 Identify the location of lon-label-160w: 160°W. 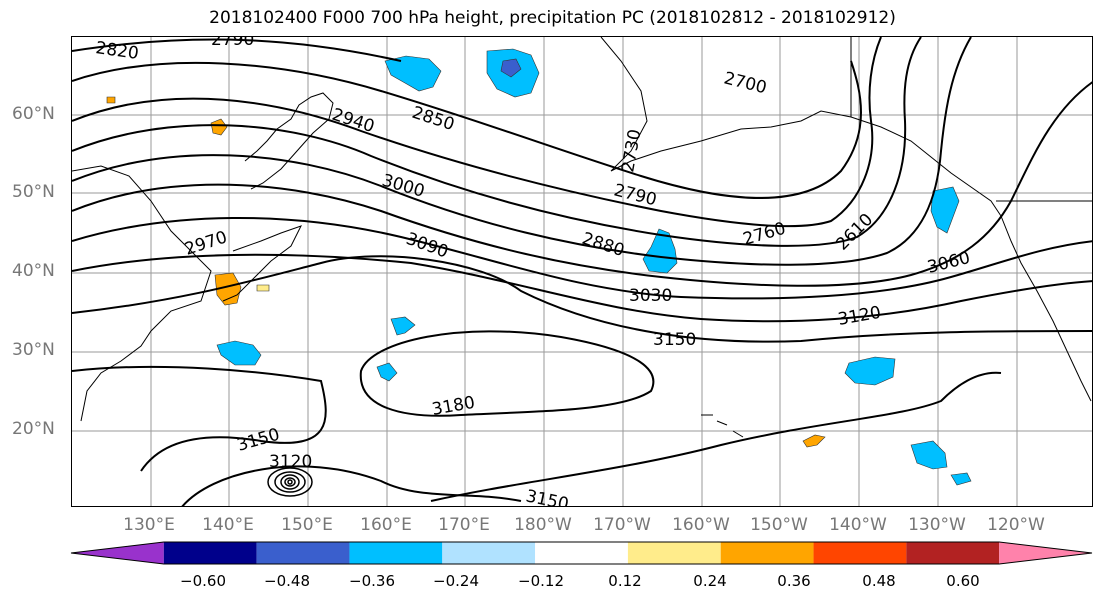
(701, 525).